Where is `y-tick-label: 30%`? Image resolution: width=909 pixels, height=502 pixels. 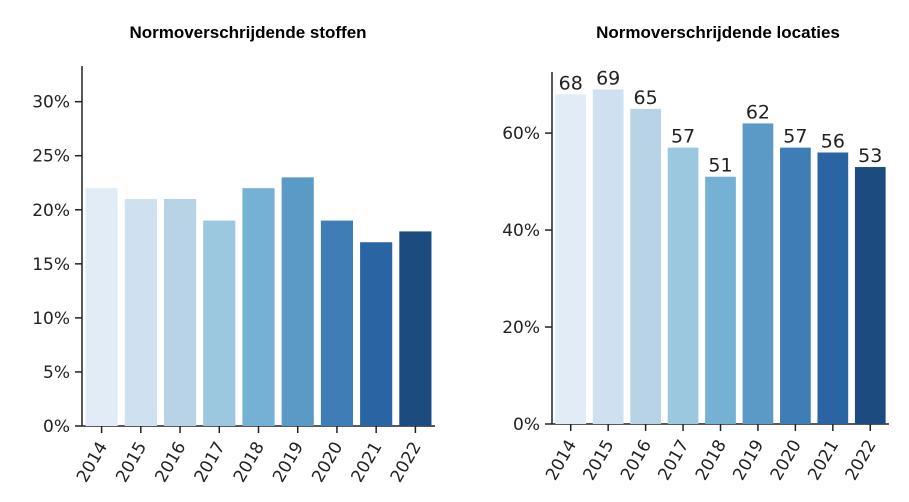
y-tick-label: 30% is located at coordinates (51, 103).